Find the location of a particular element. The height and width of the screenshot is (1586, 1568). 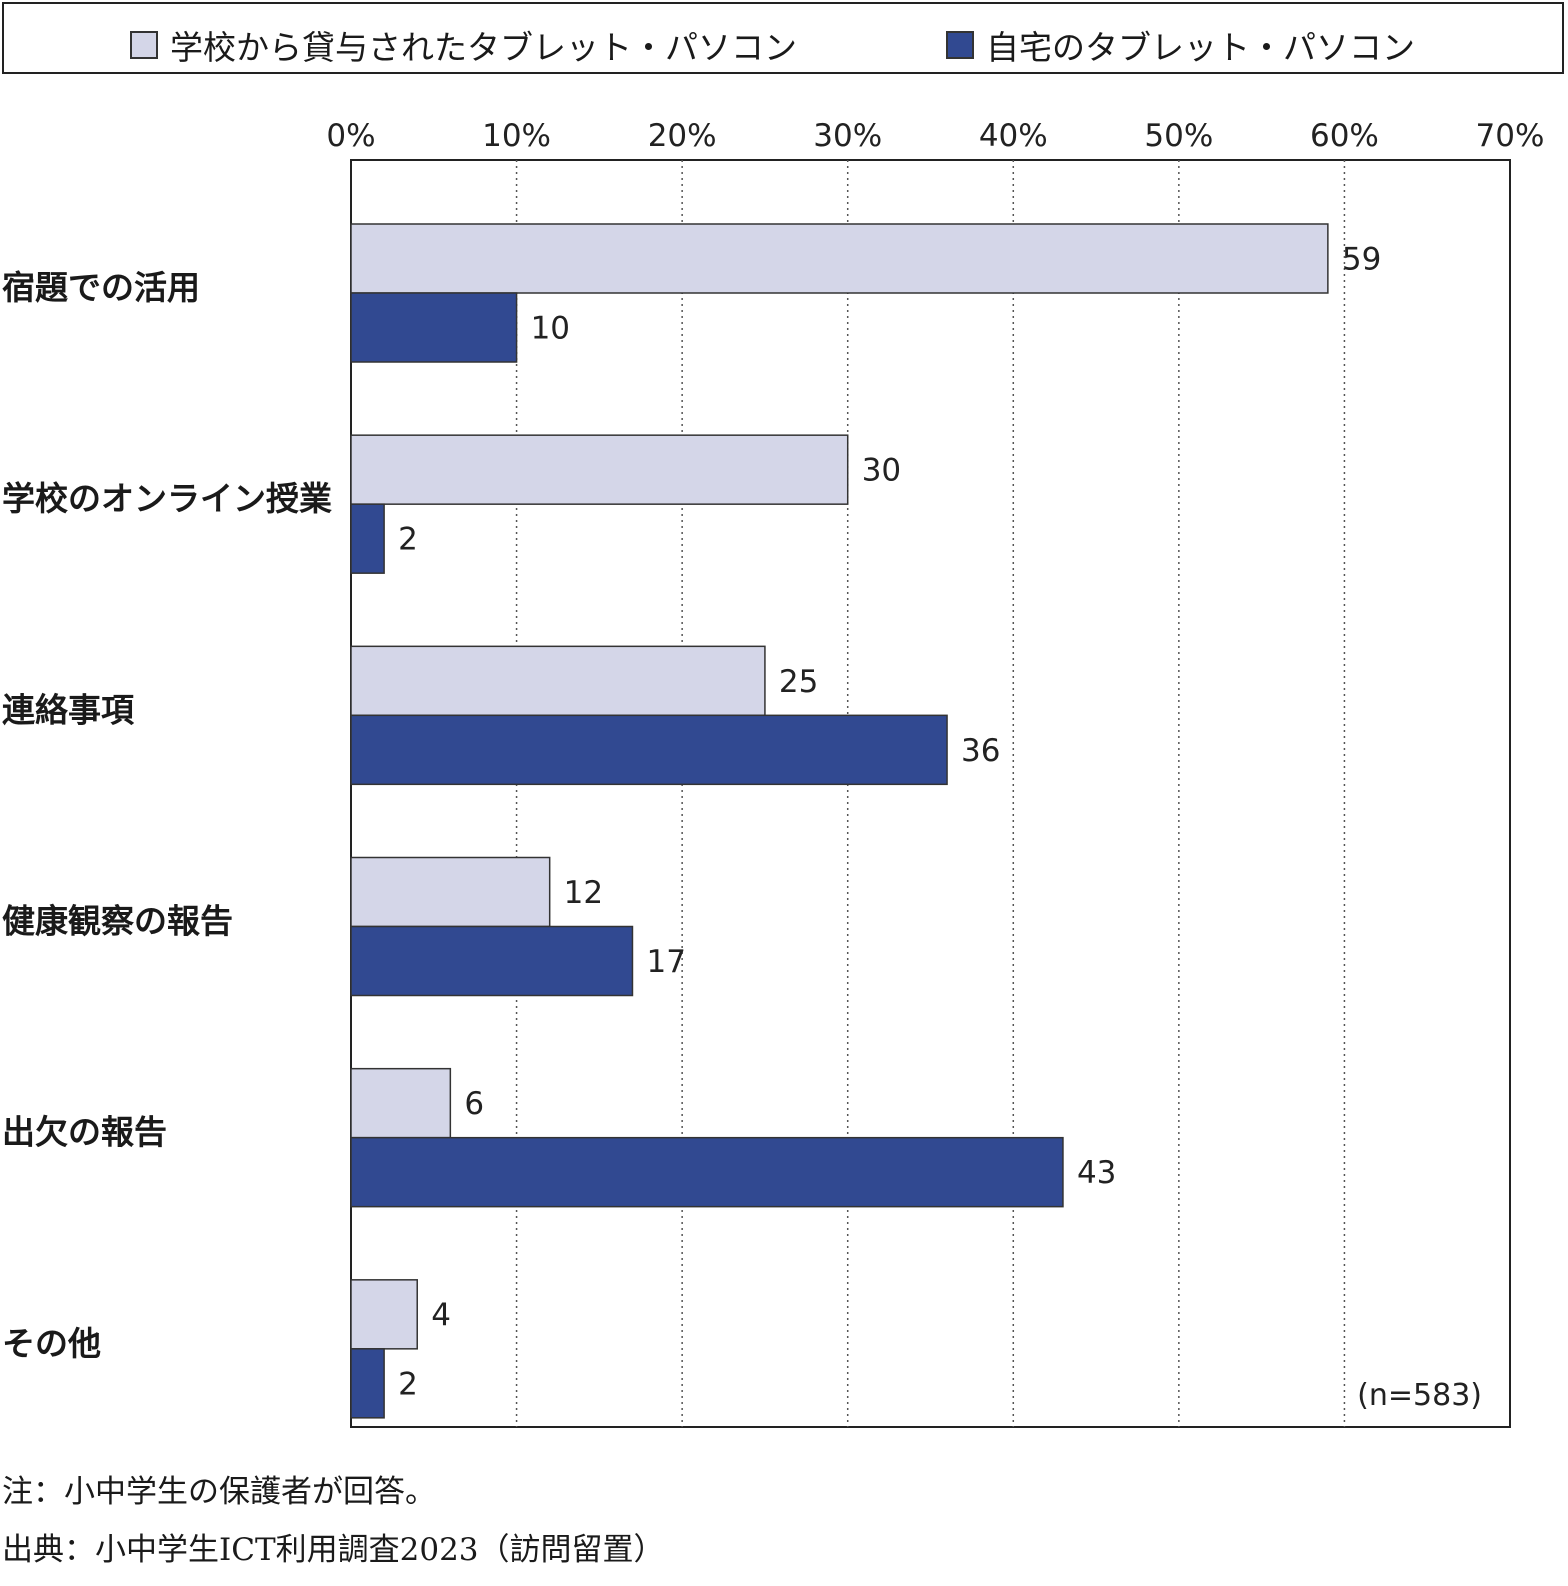

category-label: 学校のオンライン授業 is located at coordinates (167, 498).